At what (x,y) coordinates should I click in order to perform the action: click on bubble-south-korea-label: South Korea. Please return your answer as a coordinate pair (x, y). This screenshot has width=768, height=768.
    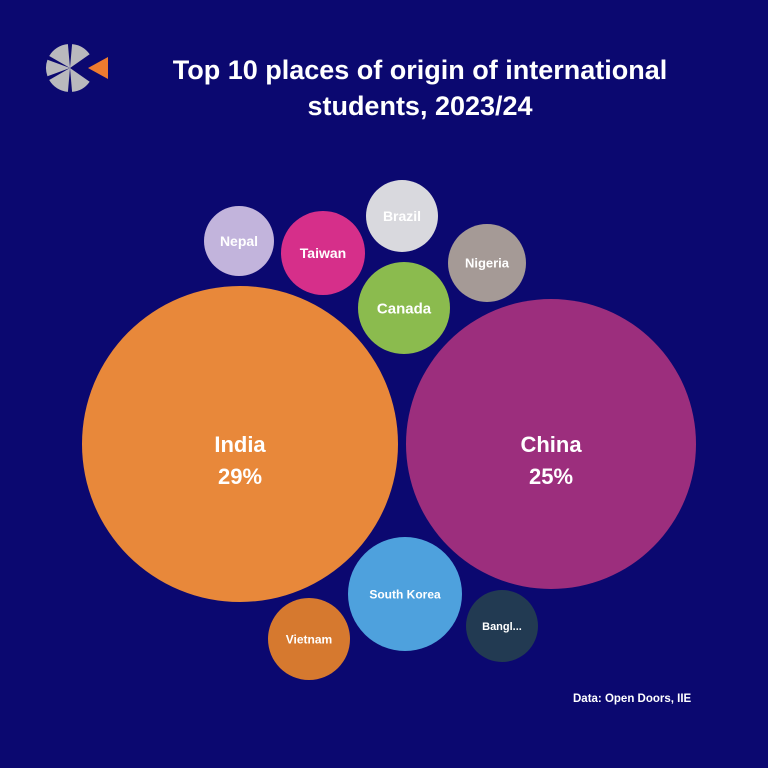
    Looking at the image, I should click on (405, 594).